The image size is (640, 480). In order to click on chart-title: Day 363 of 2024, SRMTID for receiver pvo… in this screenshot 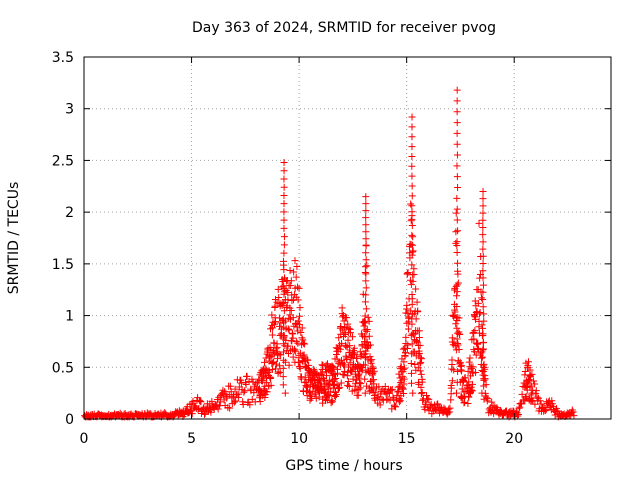, I will do `click(344, 28)`.